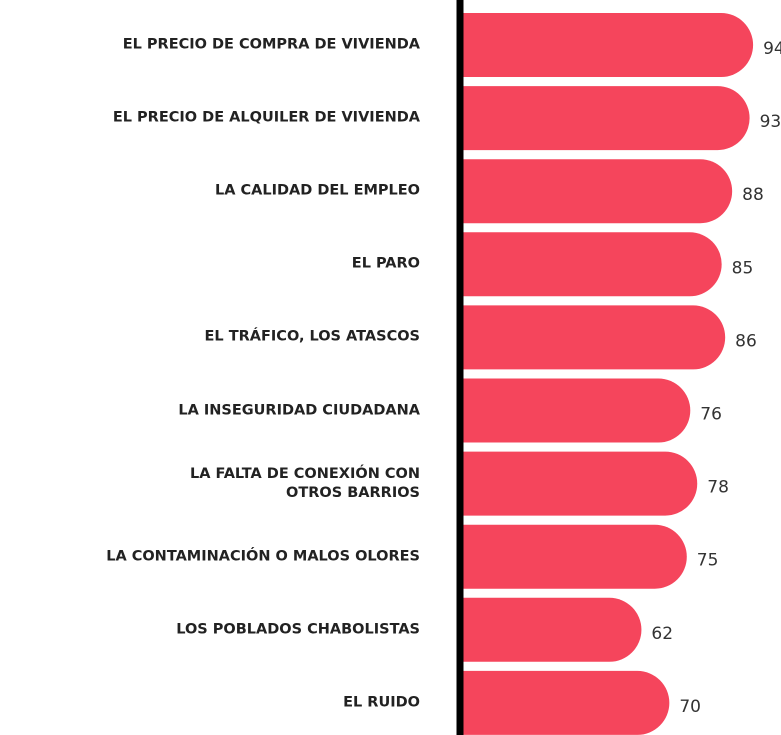 Image resolution: width=781 pixels, height=735 pixels. What do you see at coordinates (770, 122) in the screenshot?
I see `value-label: 93` at bounding box center [770, 122].